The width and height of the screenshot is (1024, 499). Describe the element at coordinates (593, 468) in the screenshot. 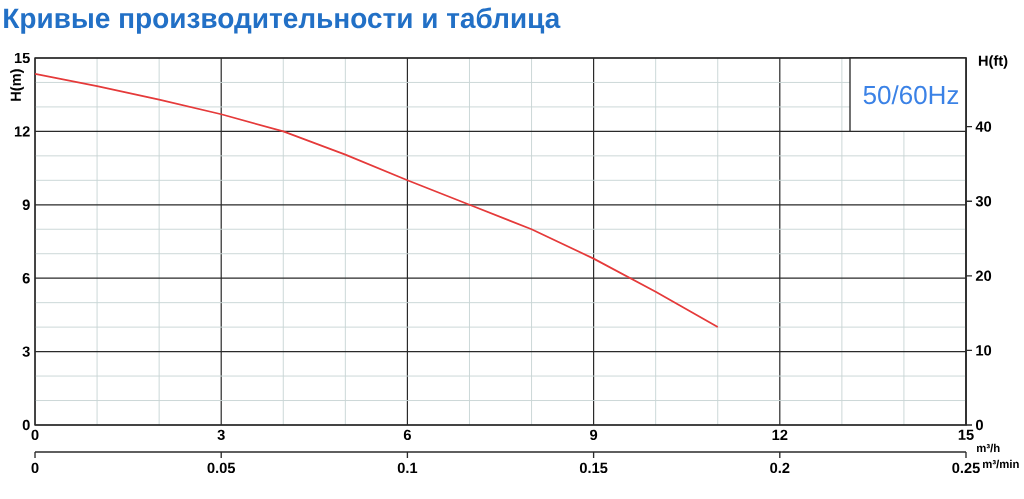

I see `x2-tick-label: 0.15` at that location.